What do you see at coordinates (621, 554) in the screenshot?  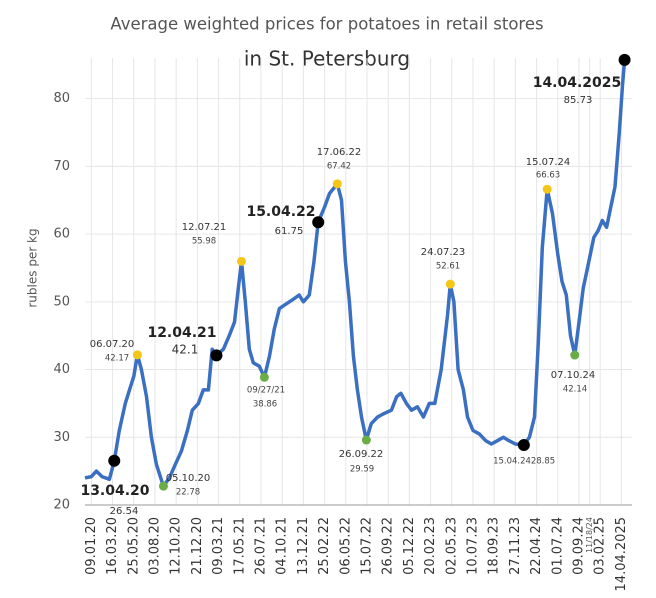 I see `x-tick-label: 14.04.2025` at bounding box center [621, 554].